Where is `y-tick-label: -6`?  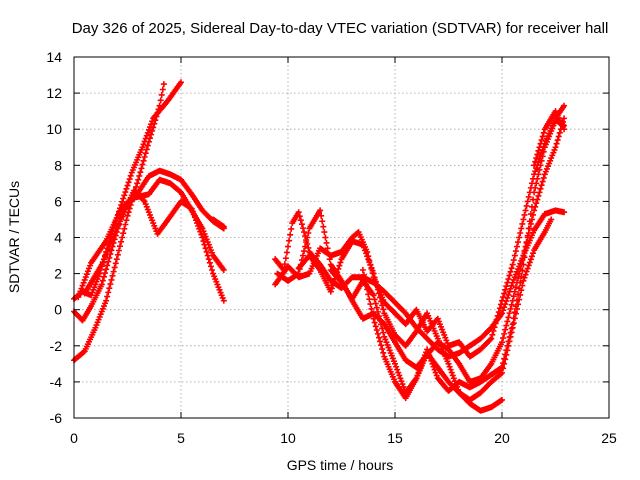
y-tick-label: -6 is located at coordinates (56, 418).